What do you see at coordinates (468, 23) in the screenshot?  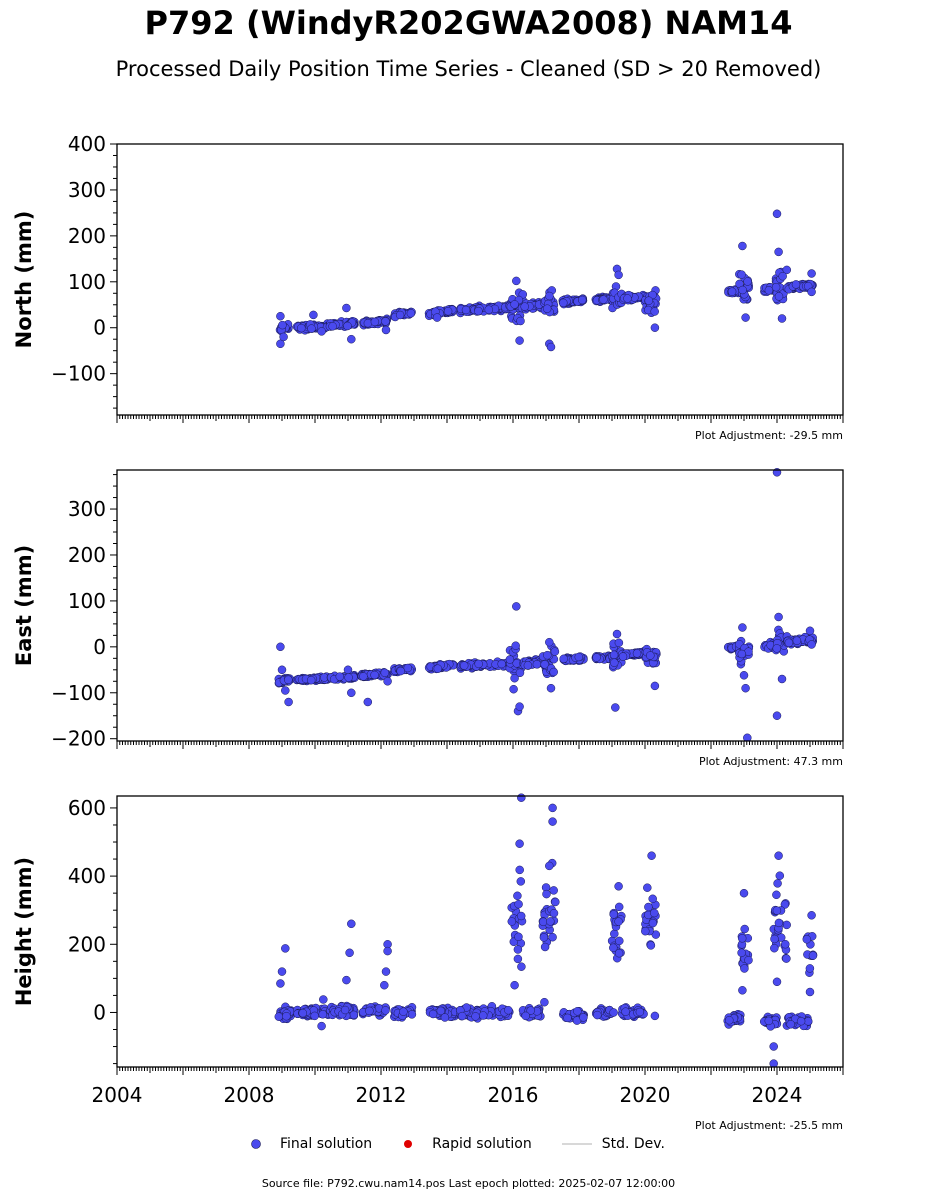 I see `chart-title: P792 (WindyR202GWA2008) NAM14` at bounding box center [468, 23].